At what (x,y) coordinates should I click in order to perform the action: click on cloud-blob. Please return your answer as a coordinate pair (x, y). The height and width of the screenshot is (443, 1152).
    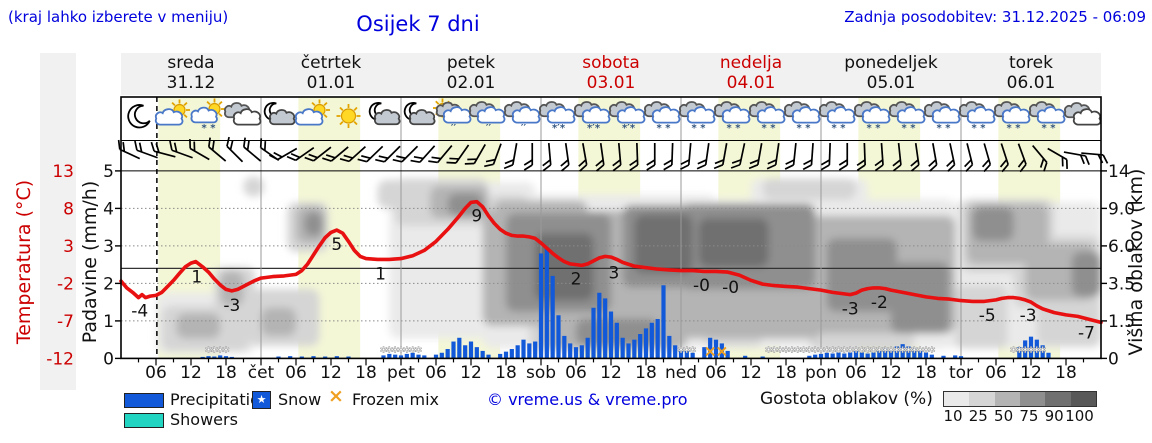
    Looking at the image, I should click on (751, 312).